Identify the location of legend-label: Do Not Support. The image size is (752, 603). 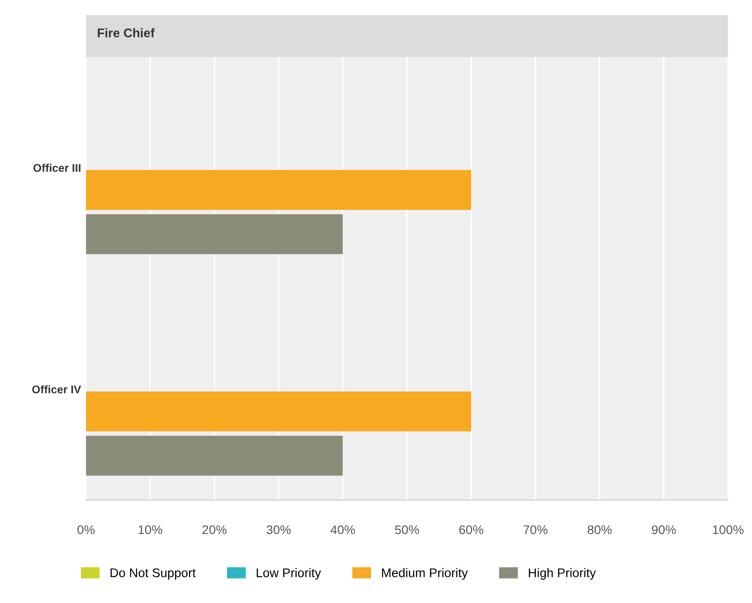
(153, 574).